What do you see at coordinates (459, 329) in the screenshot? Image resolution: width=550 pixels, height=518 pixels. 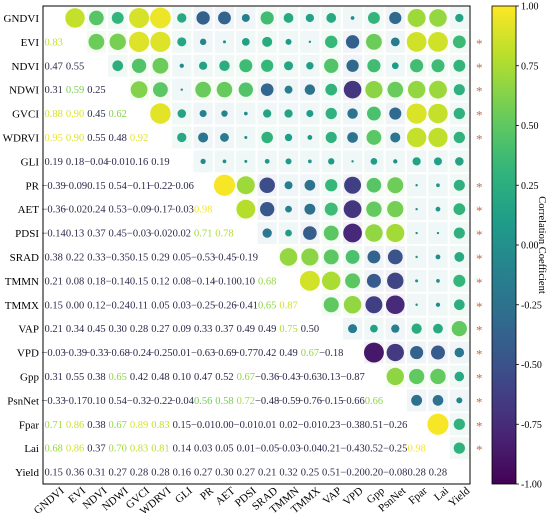 I see `correlation-circle-VAP-Yield` at bounding box center [459, 329].